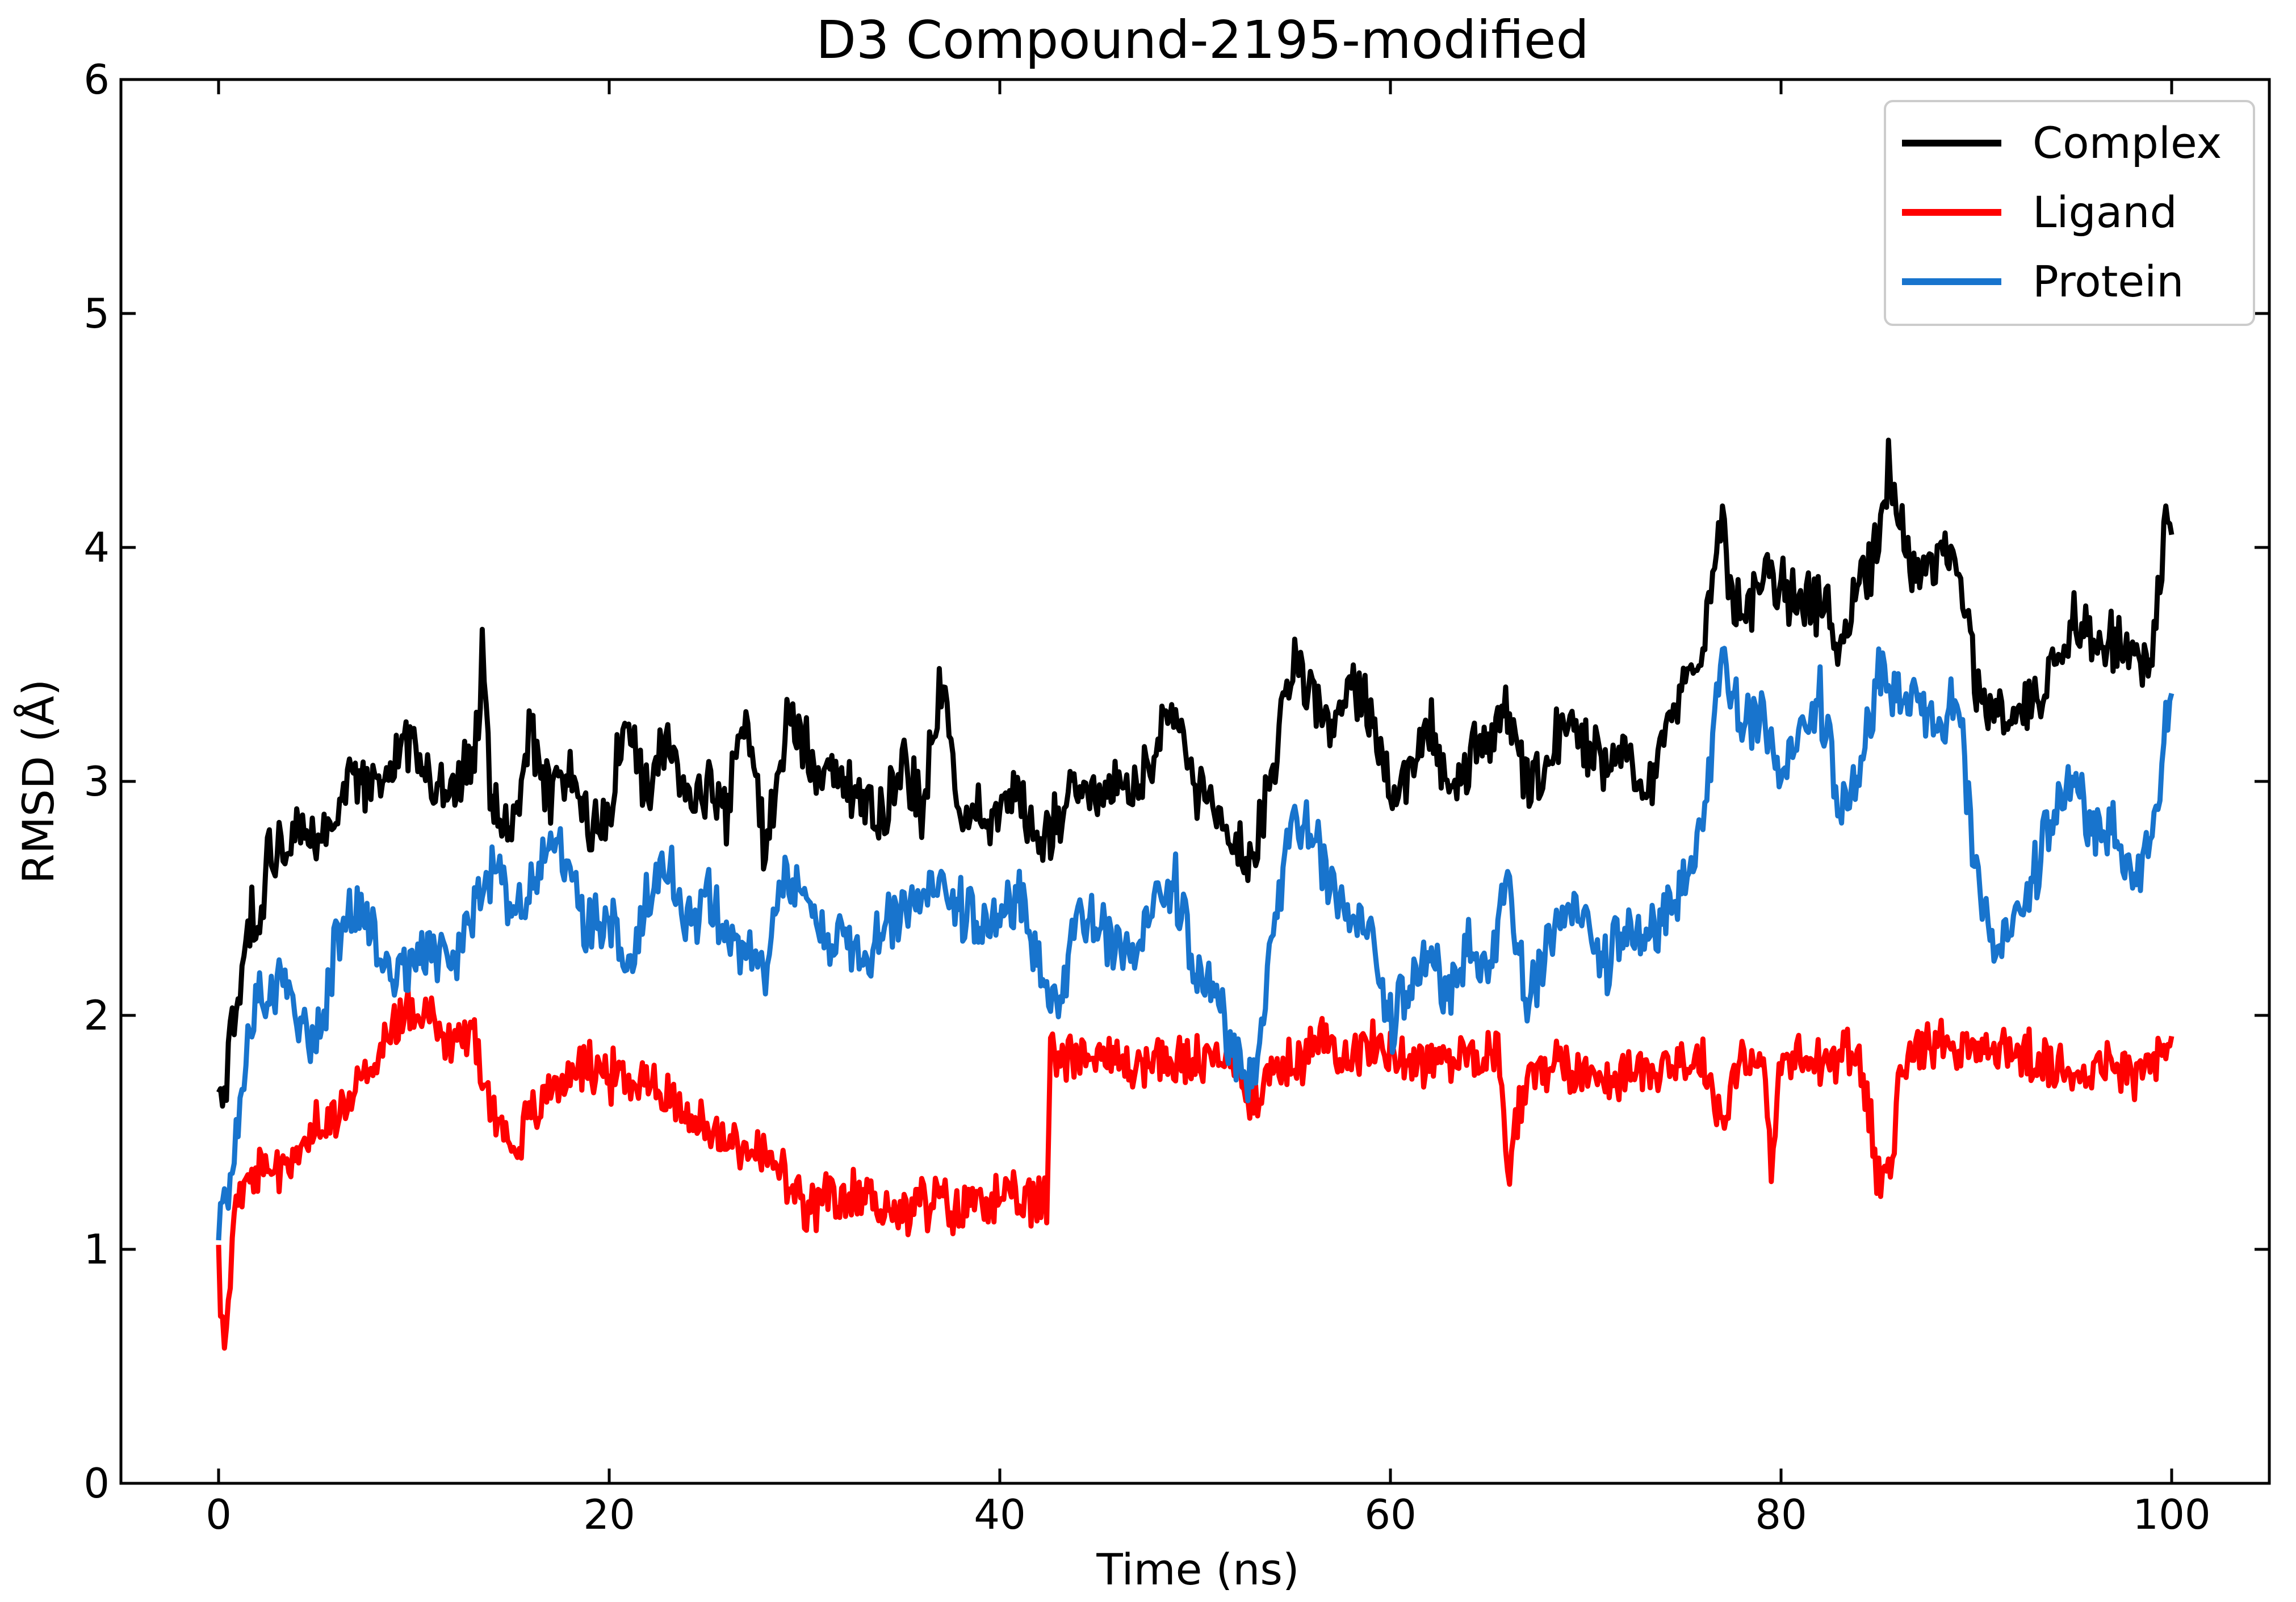 This screenshot has width=2296, height=1602. Describe the element at coordinates (97, 79) in the screenshot. I see `y-tick-label: 6` at that location.